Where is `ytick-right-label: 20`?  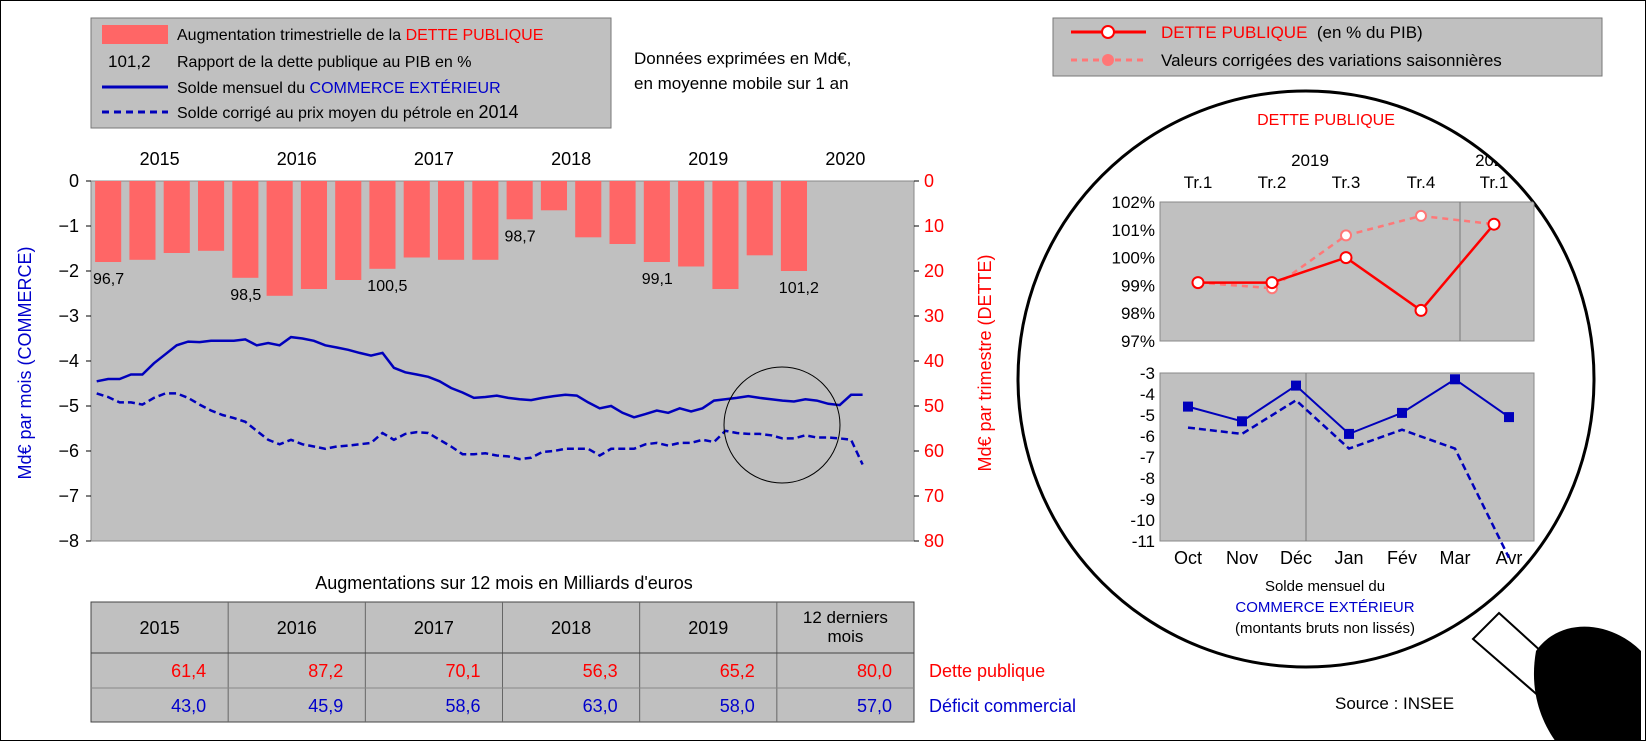 ytick-right-label: 20 is located at coordinates (934, 271).